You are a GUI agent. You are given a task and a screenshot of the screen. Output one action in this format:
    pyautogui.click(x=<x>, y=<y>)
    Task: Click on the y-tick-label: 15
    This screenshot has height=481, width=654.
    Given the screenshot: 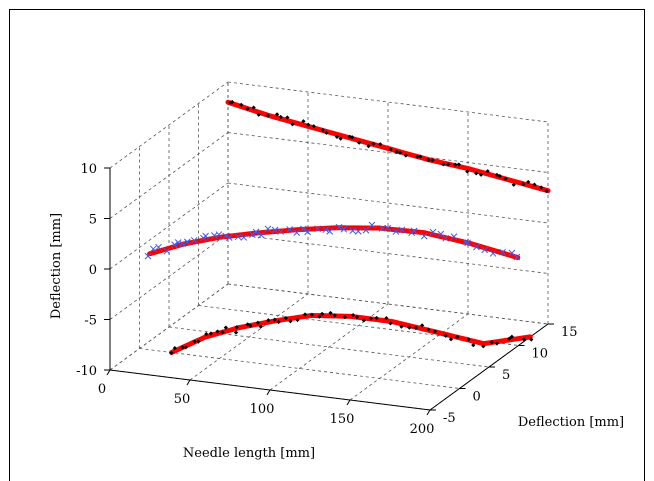 What is the action you would take?
    pyautogui.click(x=569, y=332)
    